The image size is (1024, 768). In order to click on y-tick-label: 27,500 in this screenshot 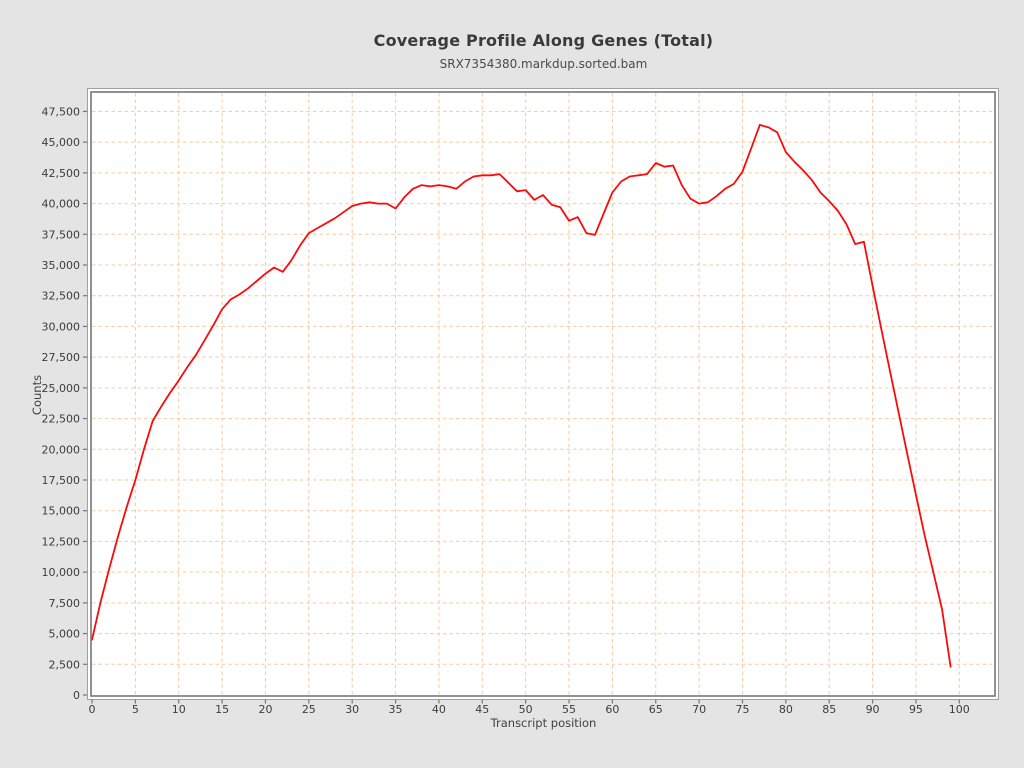, I will do `click(61, 357)`.